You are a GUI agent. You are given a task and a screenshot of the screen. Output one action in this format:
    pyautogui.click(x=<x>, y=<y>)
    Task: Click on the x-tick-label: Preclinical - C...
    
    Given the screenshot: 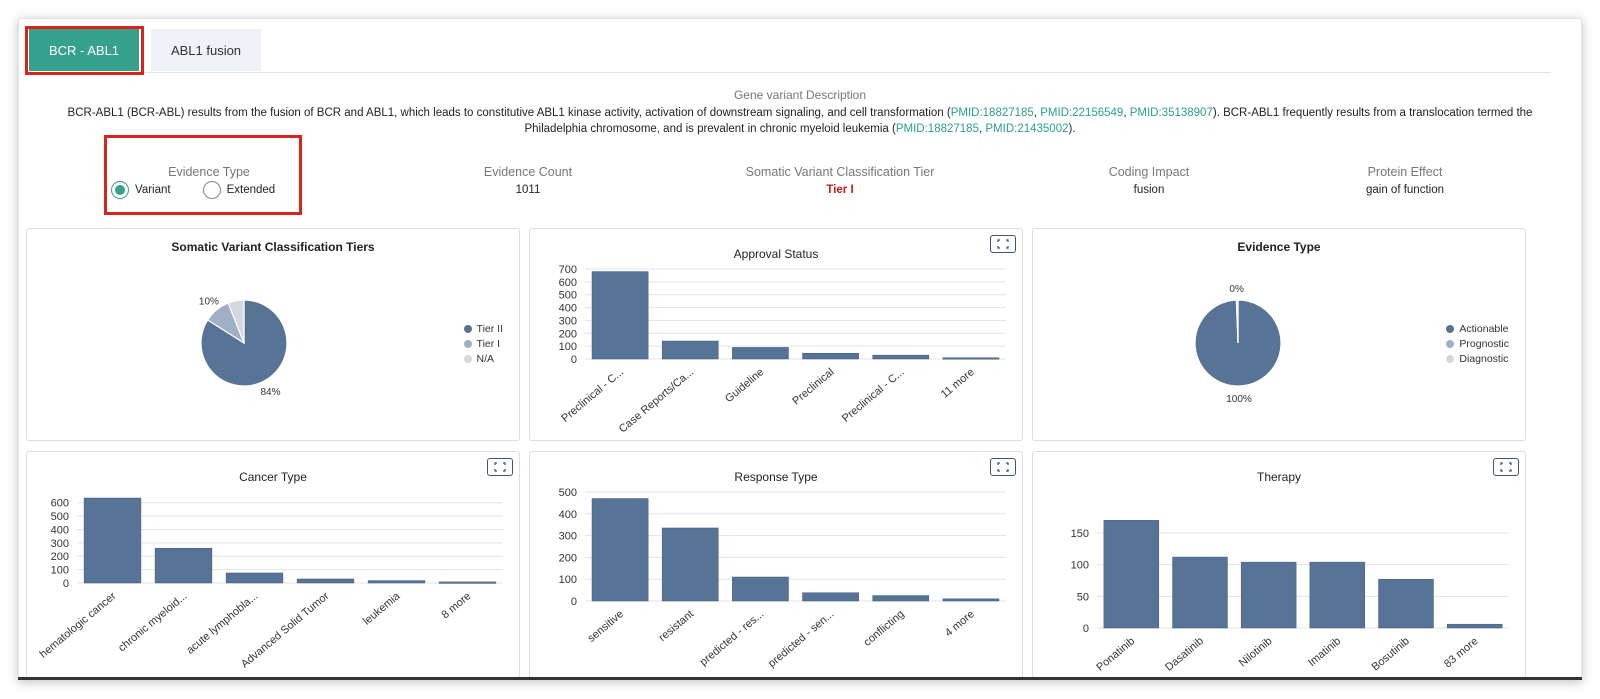 What is the action you would take?
    pyautogui.click(x=592, y=395)
    